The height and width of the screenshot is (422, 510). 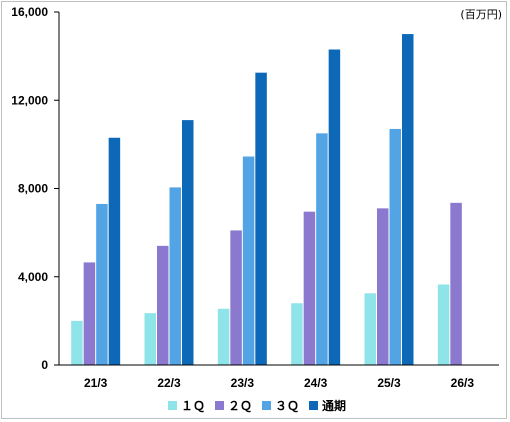 I want to click on bar-23-3-s2, so click(x=236, y=297).